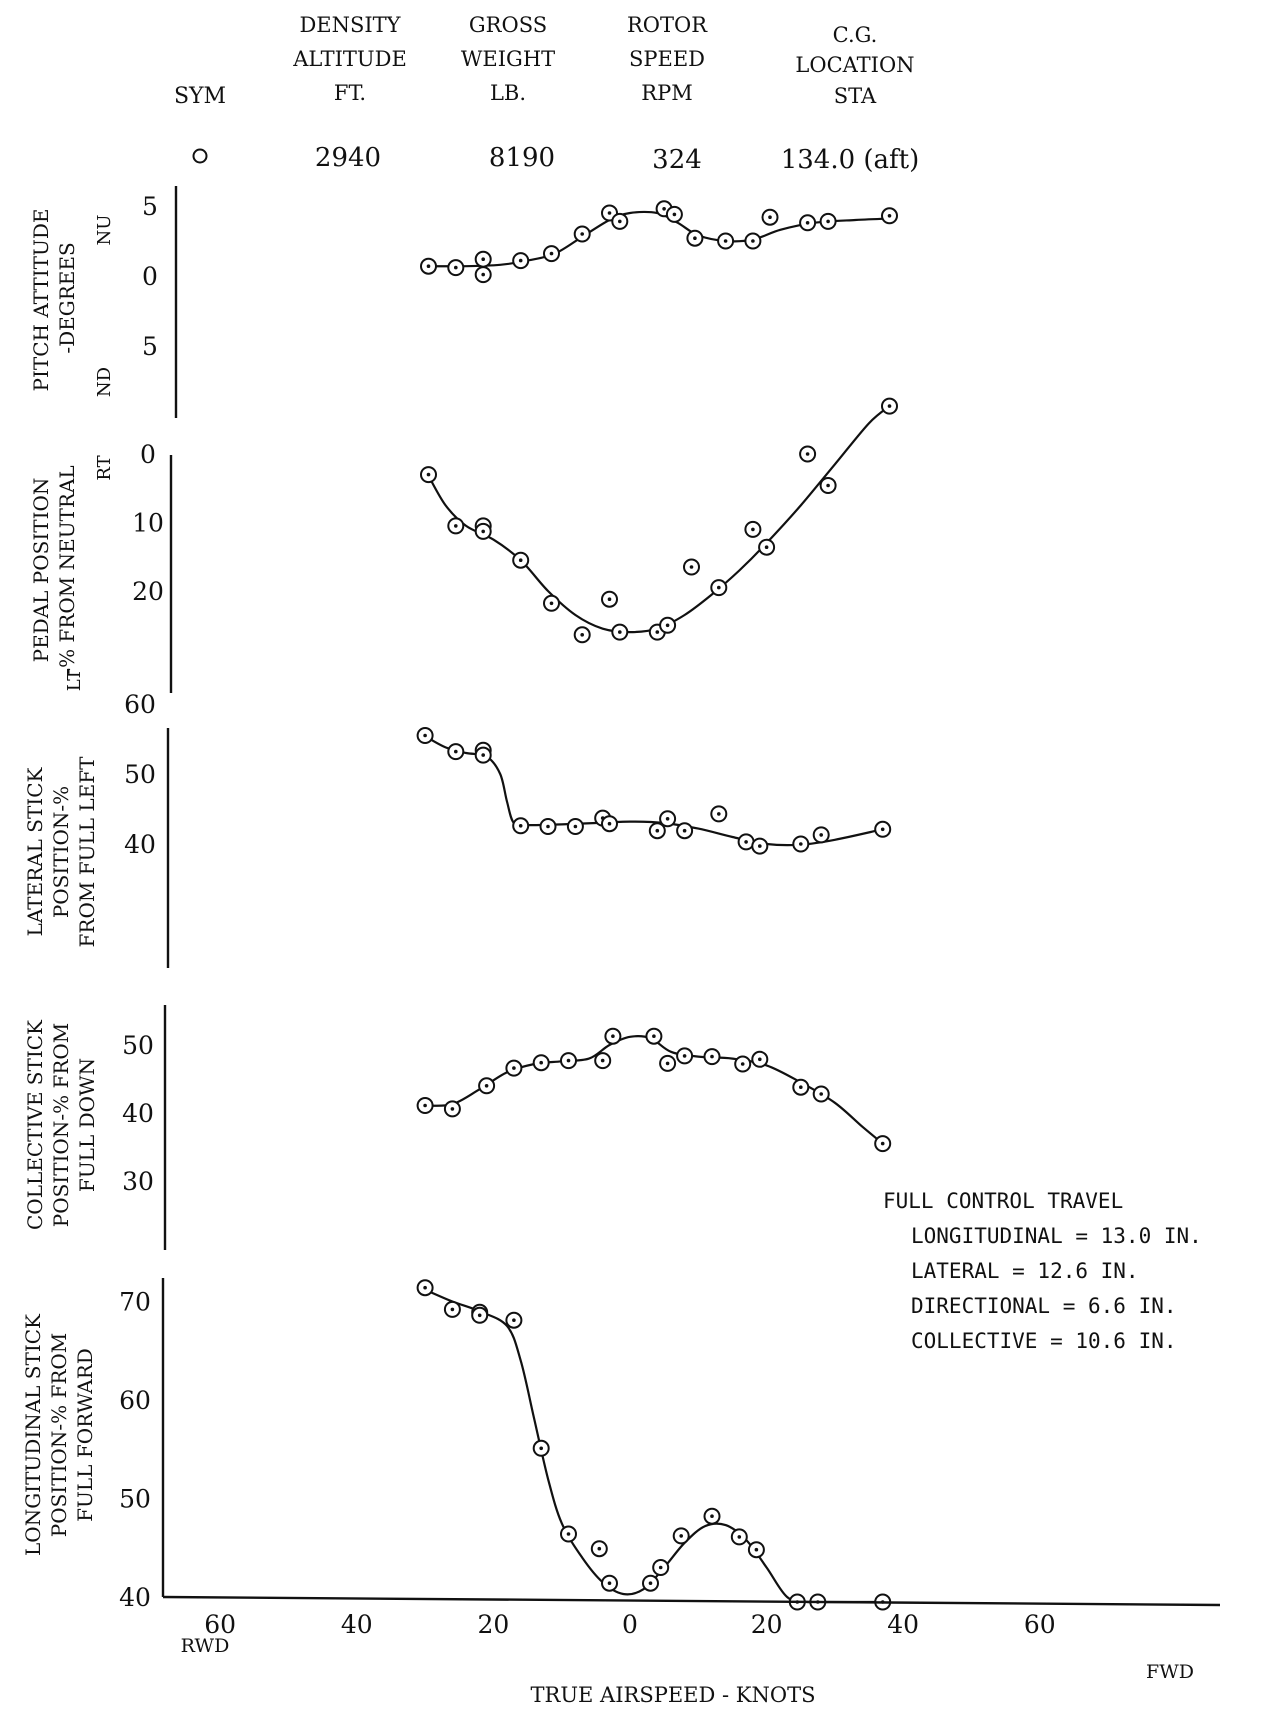 This screenshot has width=1279, height=1713. What do you see at coordinates (200, 156) in the screenshot?
I see `header-symbol-circle-icon` at bounding box center [200, 156].